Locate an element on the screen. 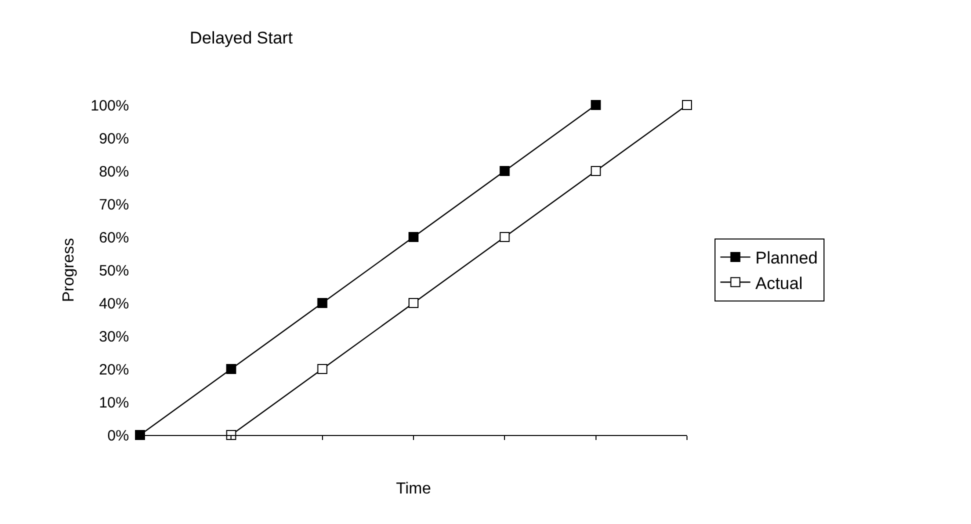 This screenshot has height=524, width=971. y-tick-label: 40% is located at coordinates (113, 303).